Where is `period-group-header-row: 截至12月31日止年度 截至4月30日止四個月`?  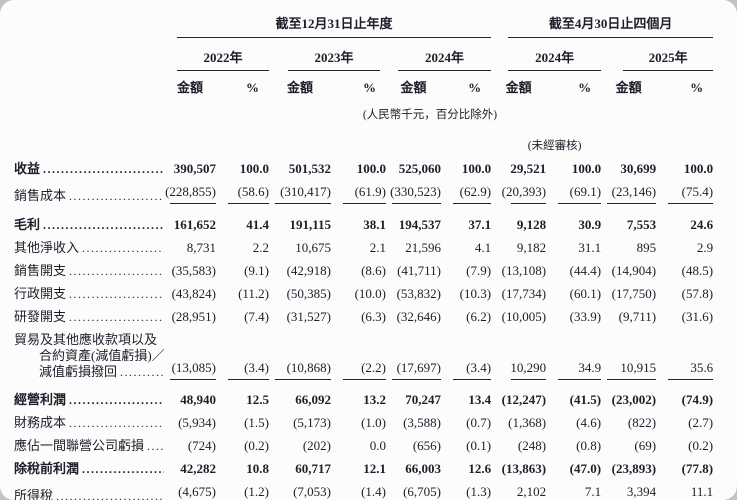 period-group-header-row: 截至12月31日止年度 截至4月30日止四個月 is located at coordinates (364, 26).